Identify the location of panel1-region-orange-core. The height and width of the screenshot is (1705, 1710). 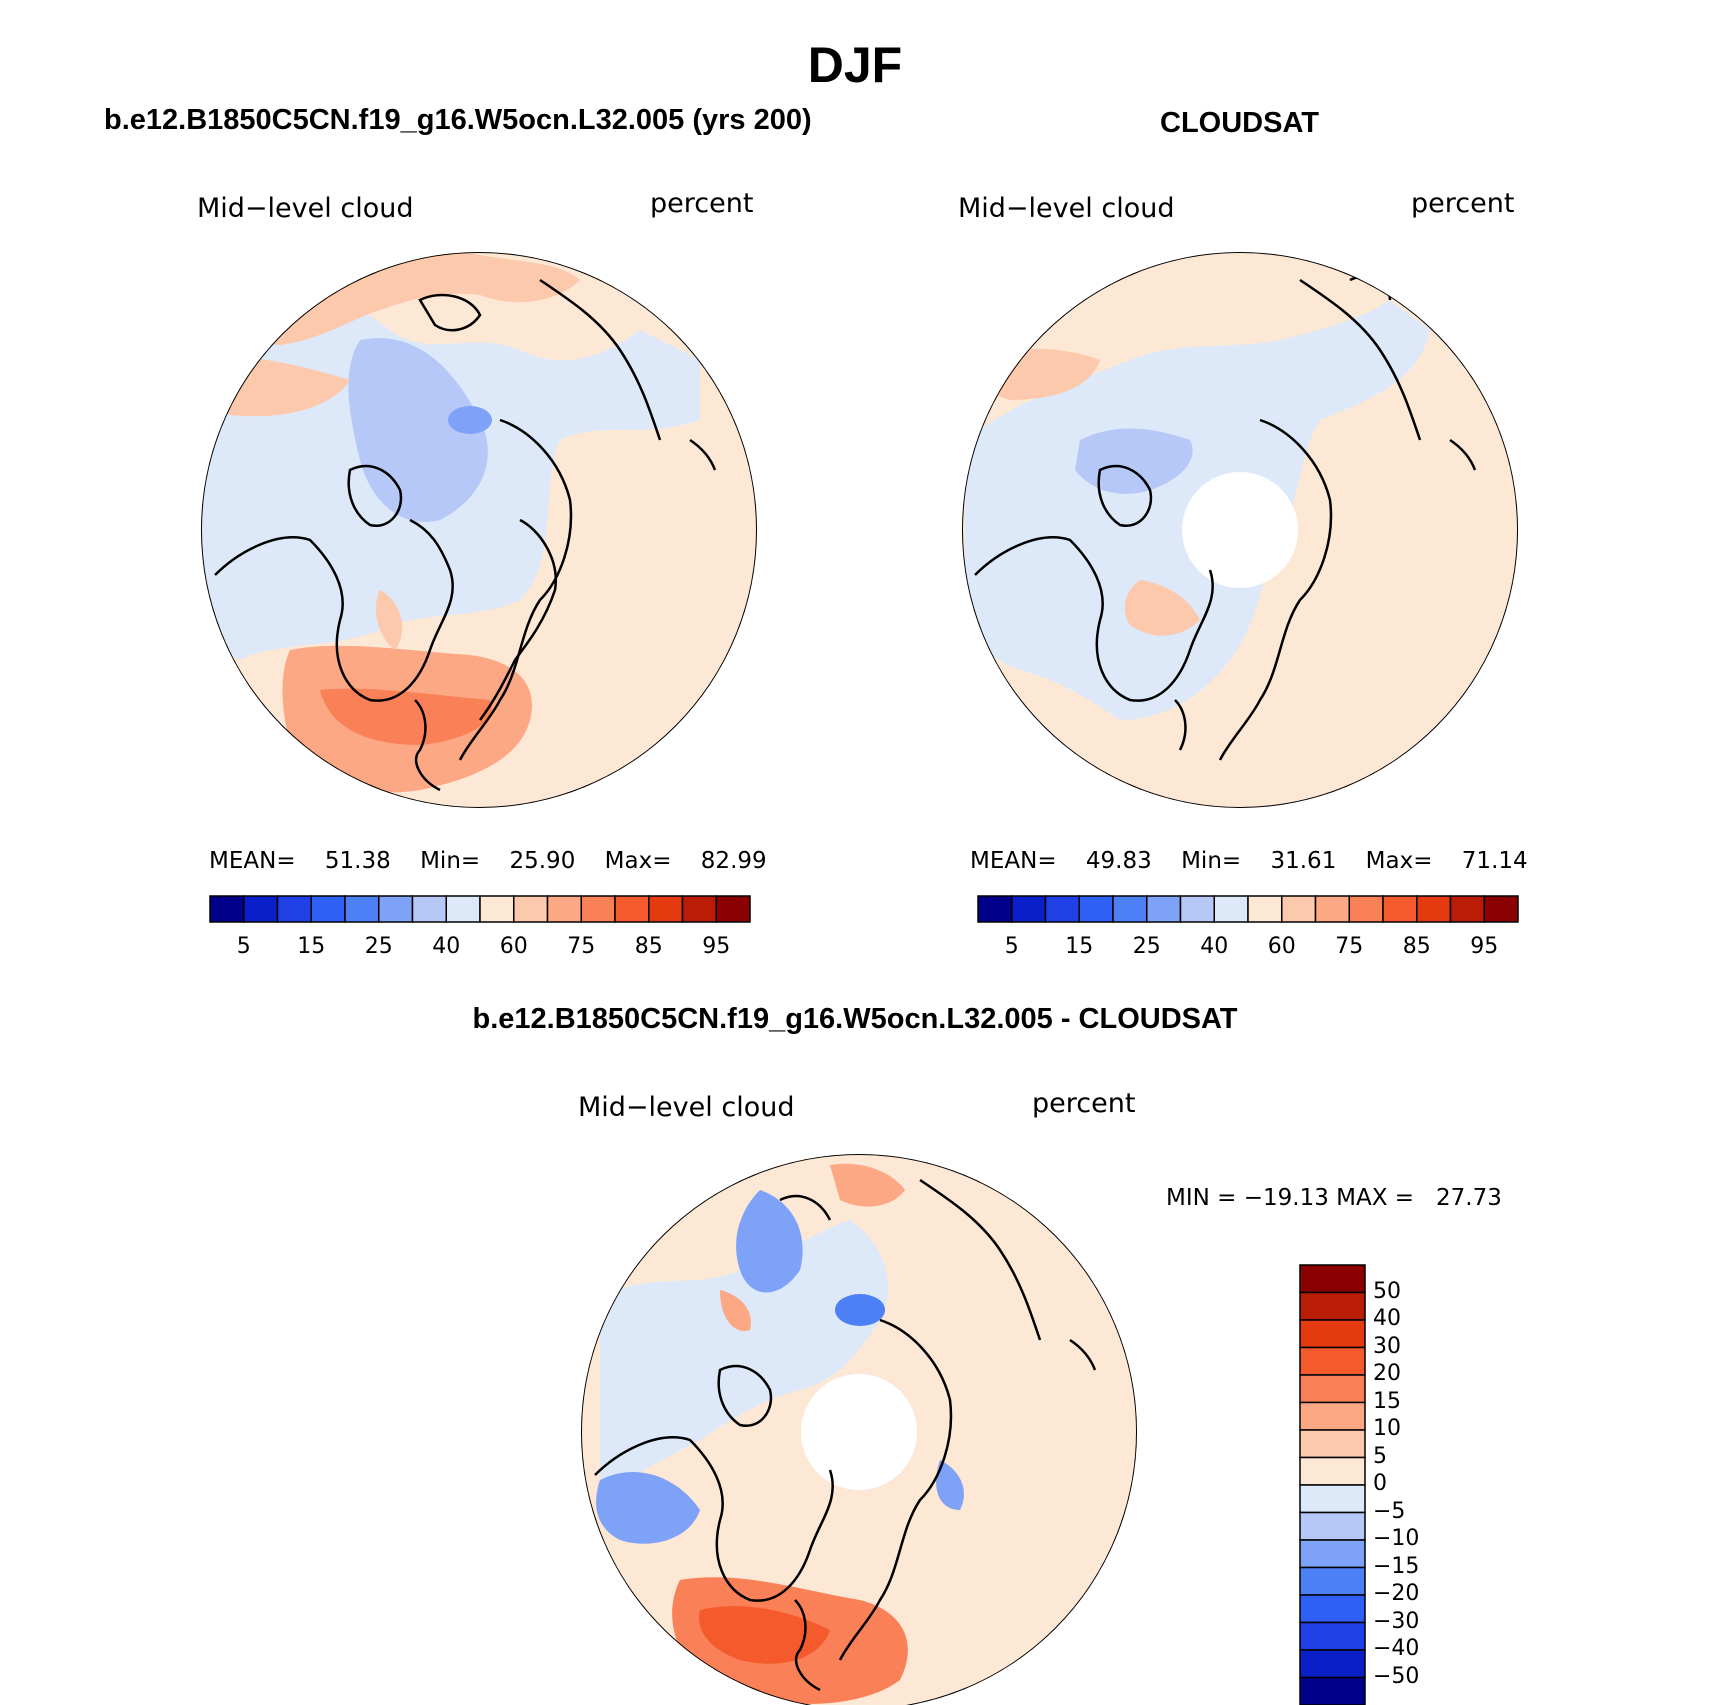
(406, 716).